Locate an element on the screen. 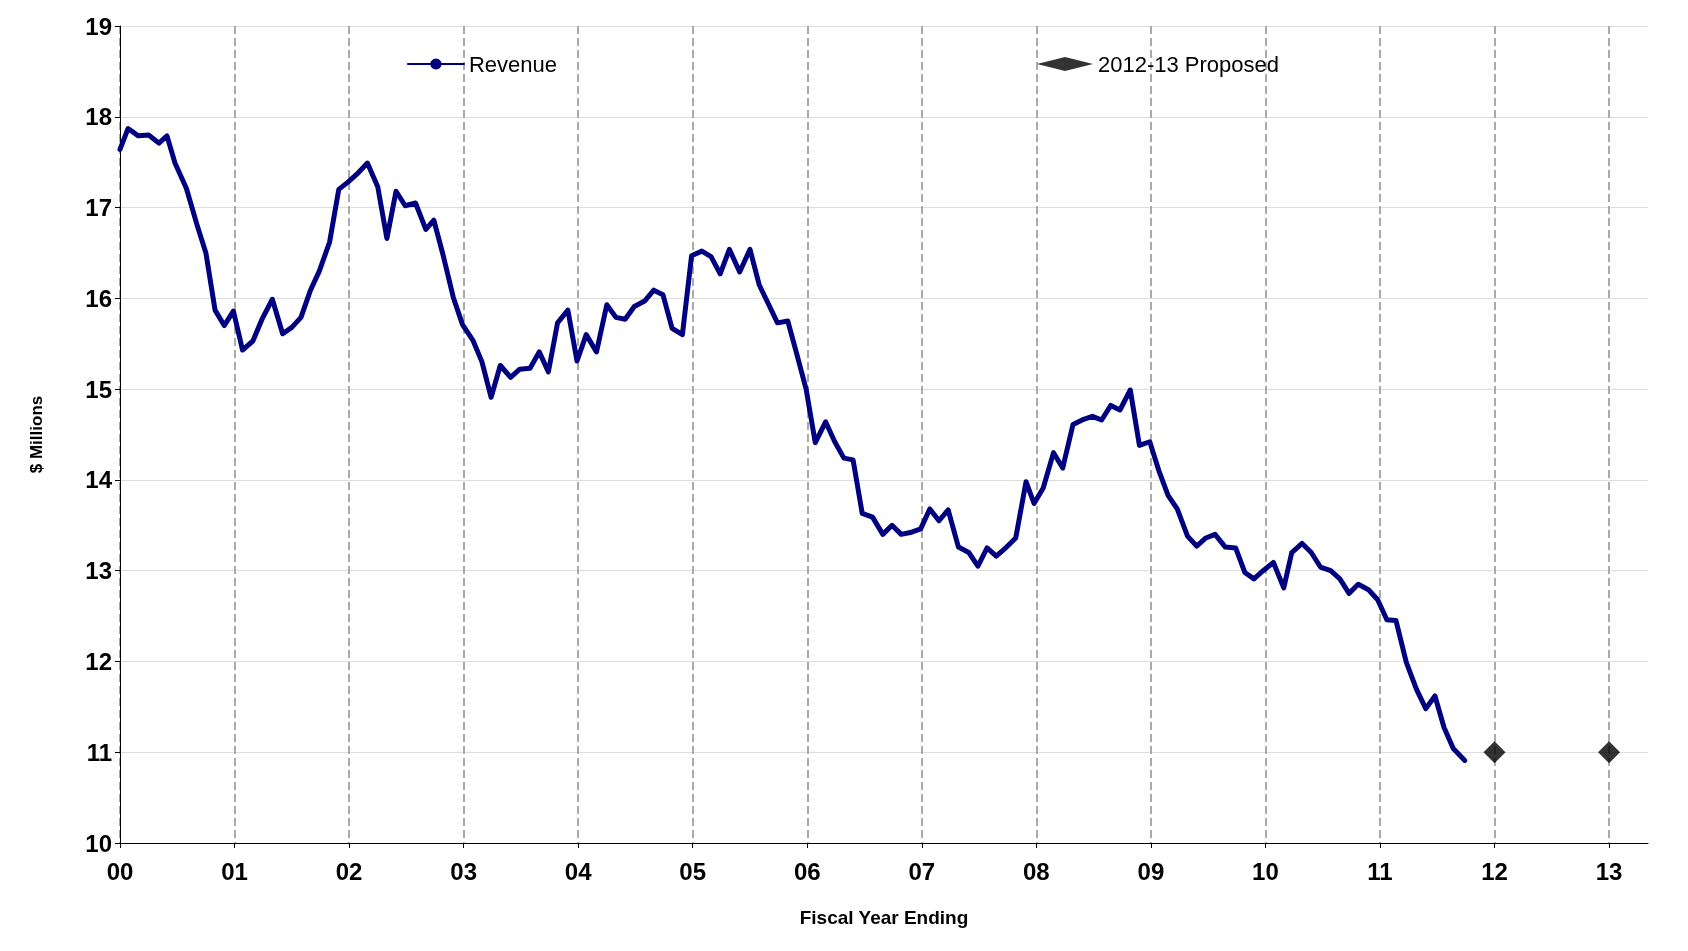 The image size is (1688, 951). y-tick-label: 15 is located at coordinates (98, 389).